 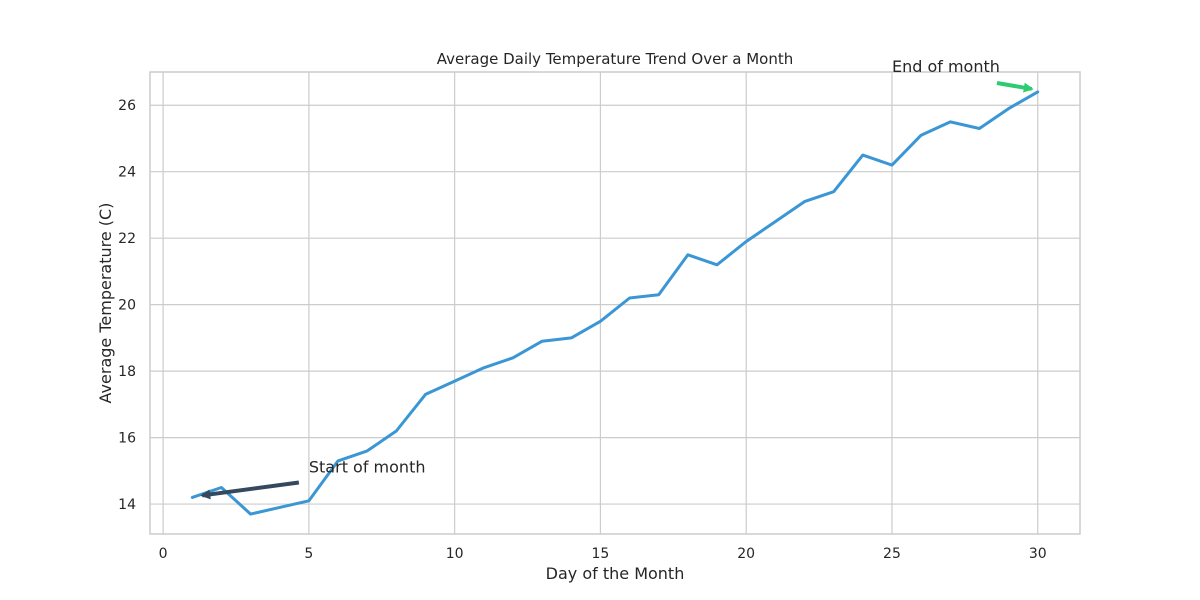 What do you see at coordinates (1038, 554) in the screenshot?
I see `x-tick-label: 30` at bounding box center [1038, 554].